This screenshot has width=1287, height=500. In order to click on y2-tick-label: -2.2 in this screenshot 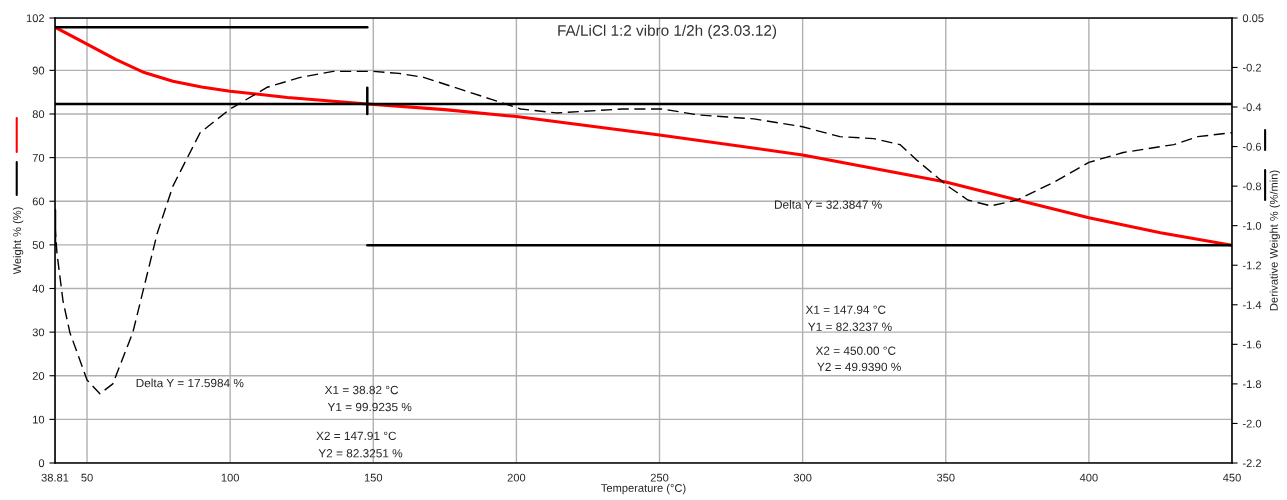, I will do `click(1251, 463)`.